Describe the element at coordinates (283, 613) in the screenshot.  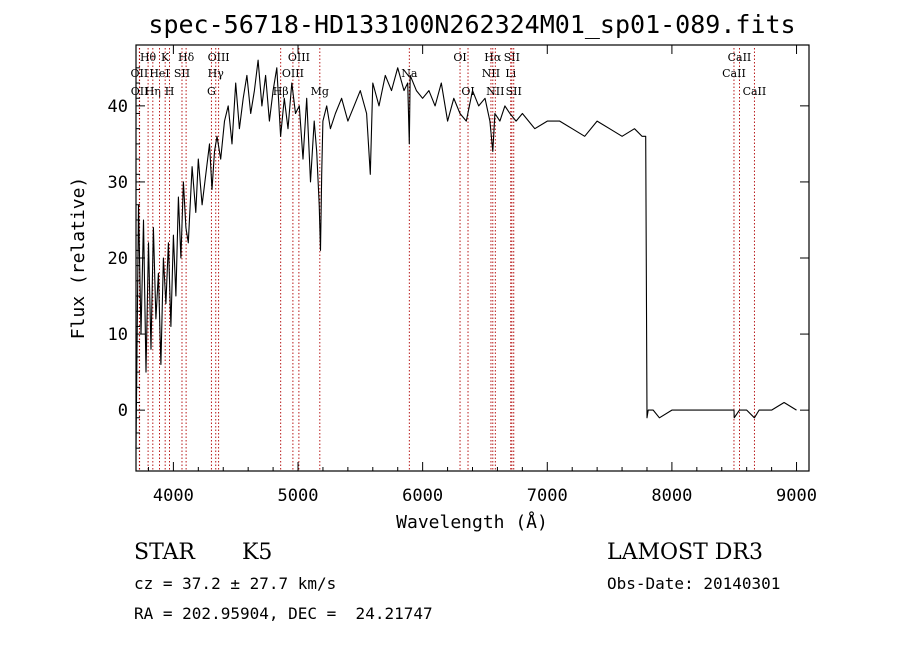
I see `coordinates: RA = 202.95904, DEC = 24.21747` at that location.